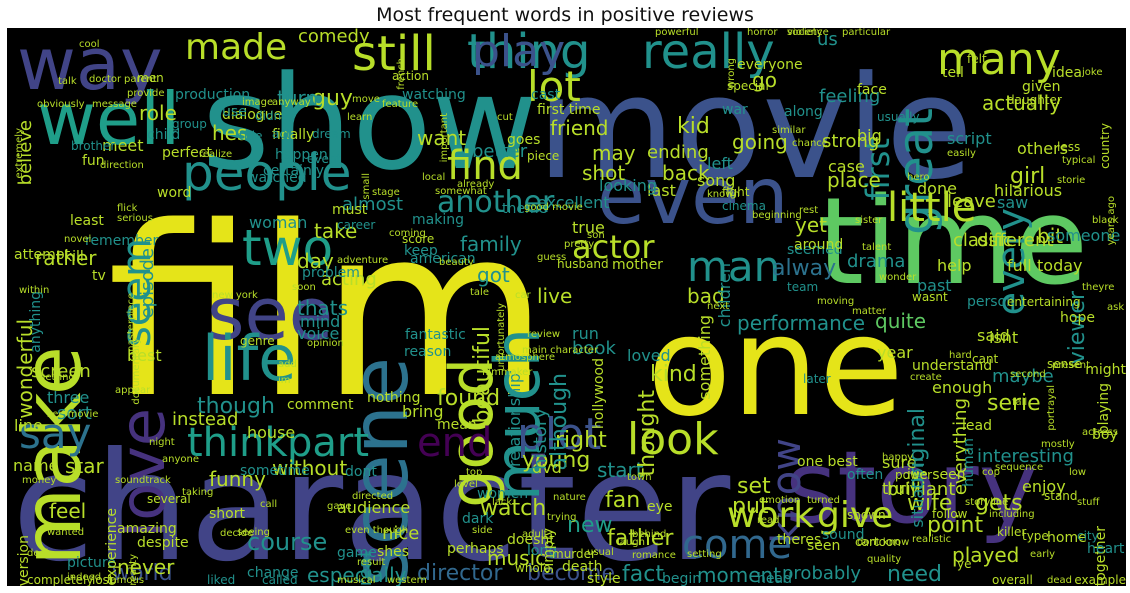 This screenshot has height=593, width=1130. I want to click on word-although: although, so click(559, 422).